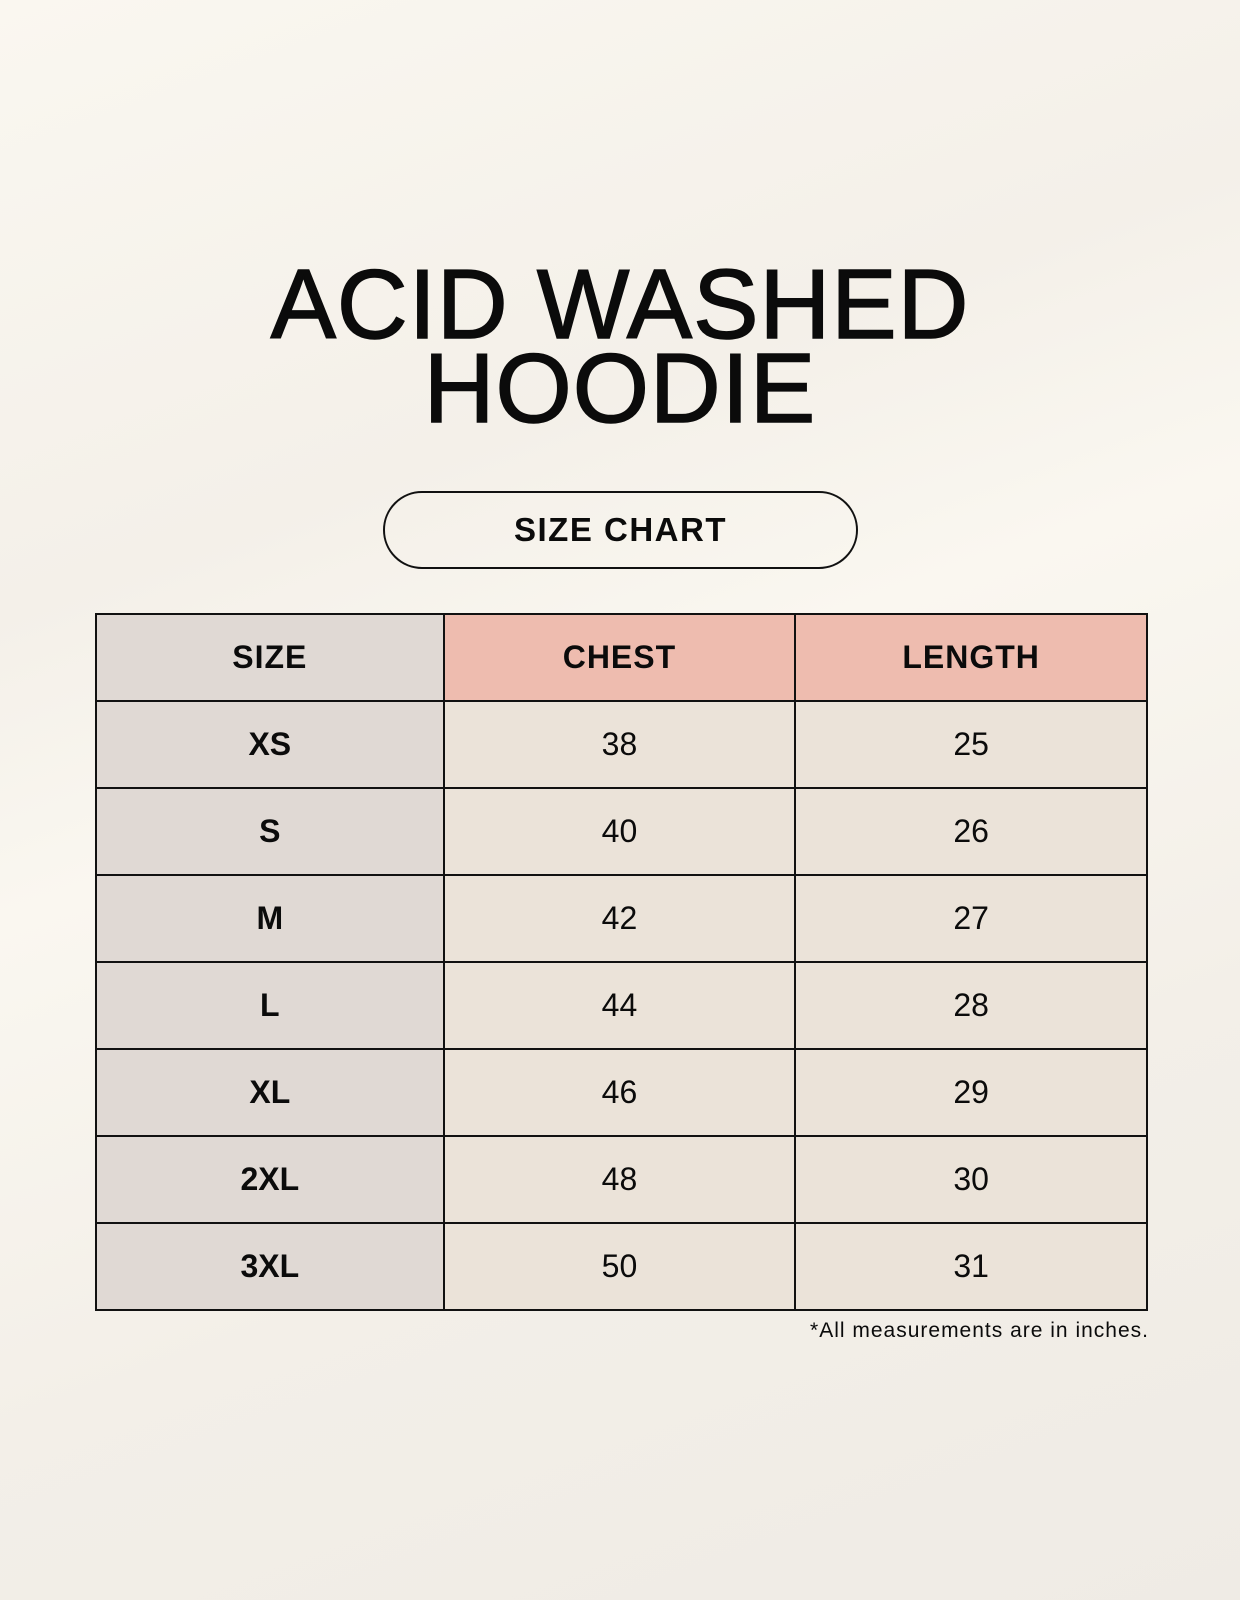 The image size is (1240, 1600). I want to click on cell-chest: 50, so click(619, 1266).